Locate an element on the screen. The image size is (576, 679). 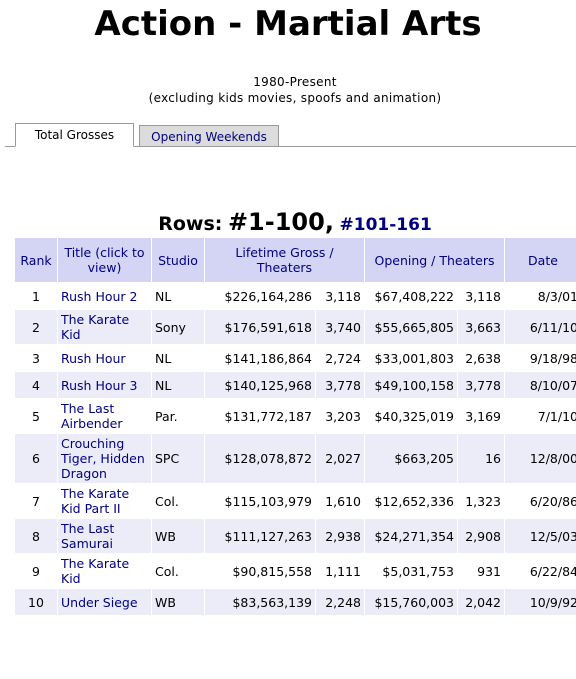
rank: 2 is located at coordinates (36, 327).